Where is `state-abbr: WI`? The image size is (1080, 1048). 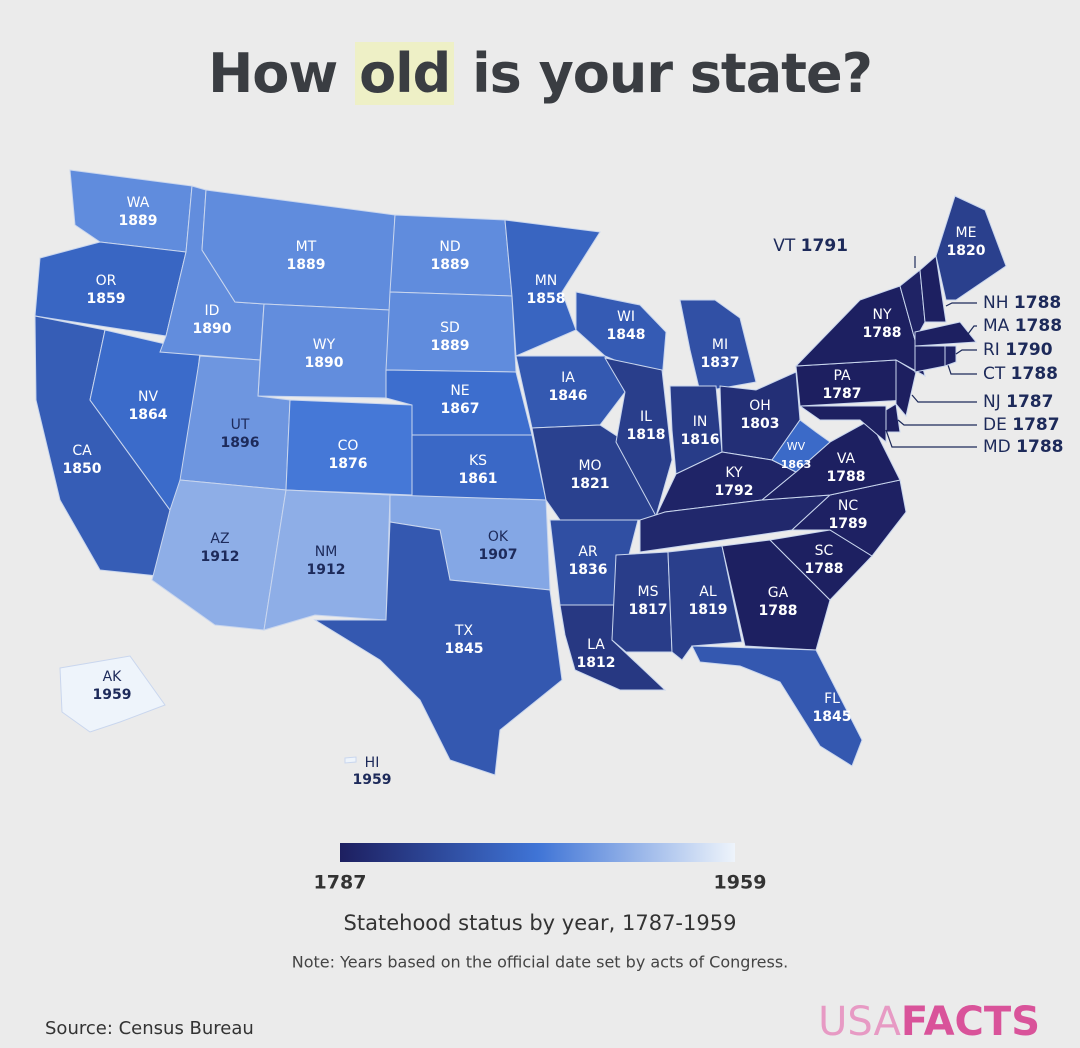
state-abbr: WI is located at coordinates (626, 317).